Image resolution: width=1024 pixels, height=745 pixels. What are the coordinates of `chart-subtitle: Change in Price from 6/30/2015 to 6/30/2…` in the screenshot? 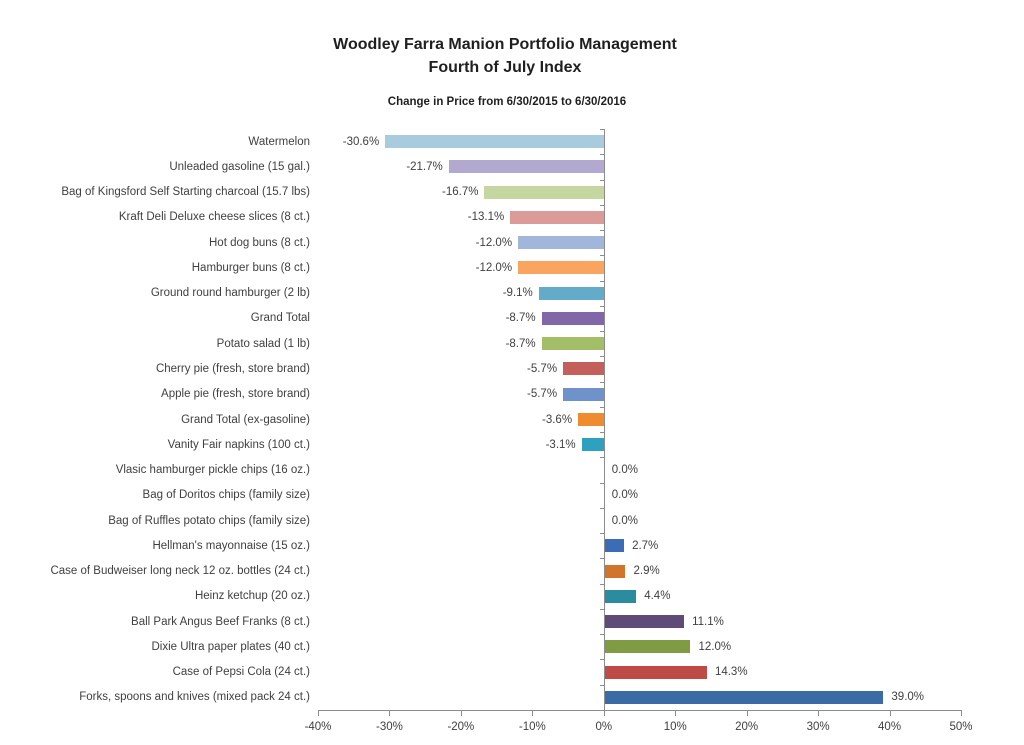 It's located at (507, 102).